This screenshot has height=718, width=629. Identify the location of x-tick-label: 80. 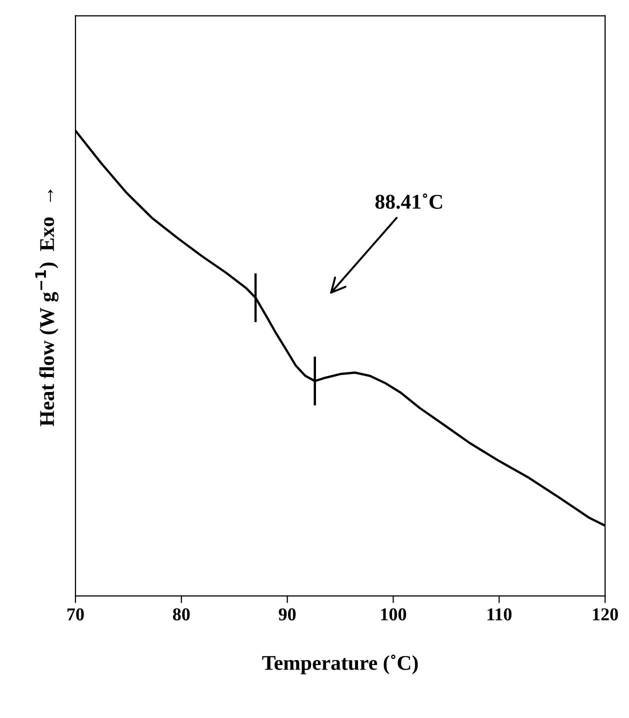
(181, 614).